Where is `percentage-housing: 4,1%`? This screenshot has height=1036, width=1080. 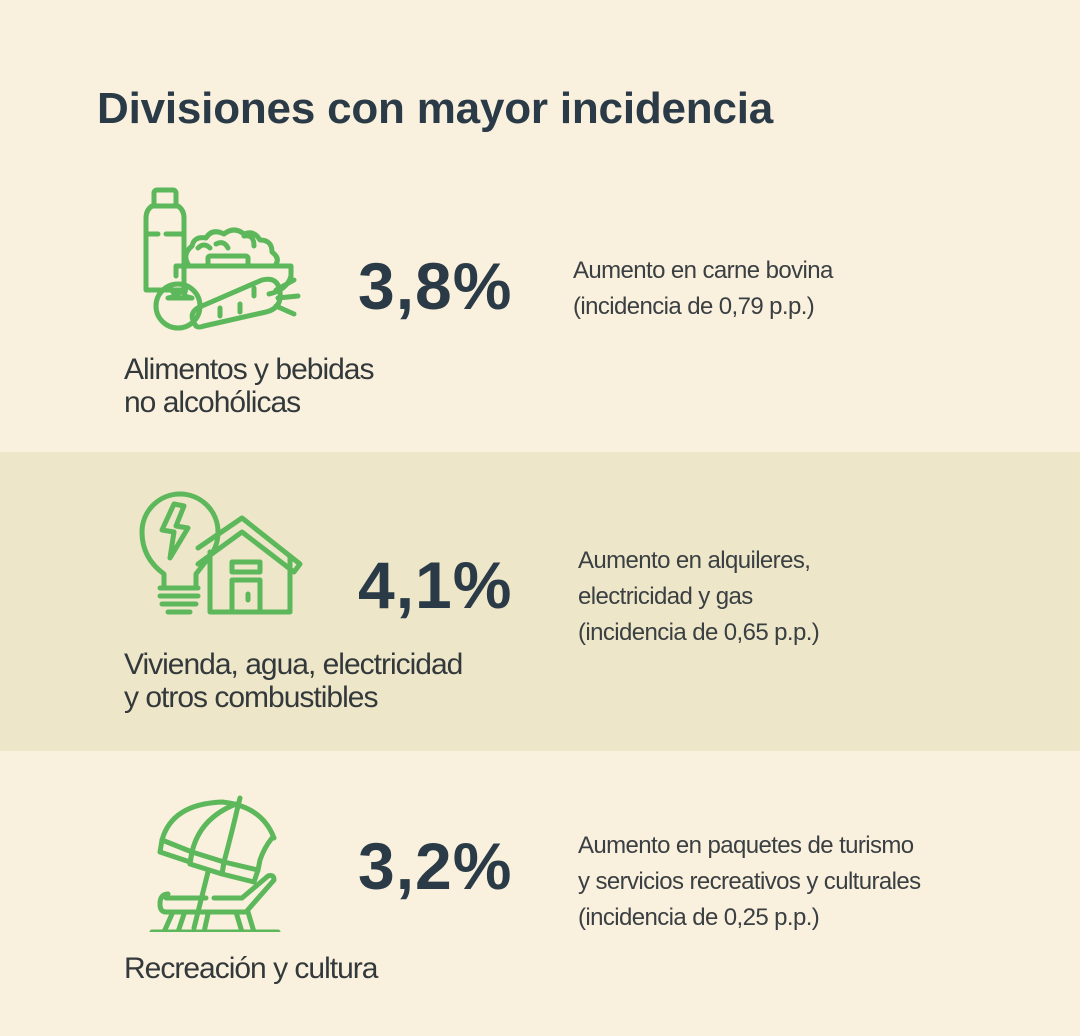
percentage-housing: 4,1% is located at coordinates (435, 585).